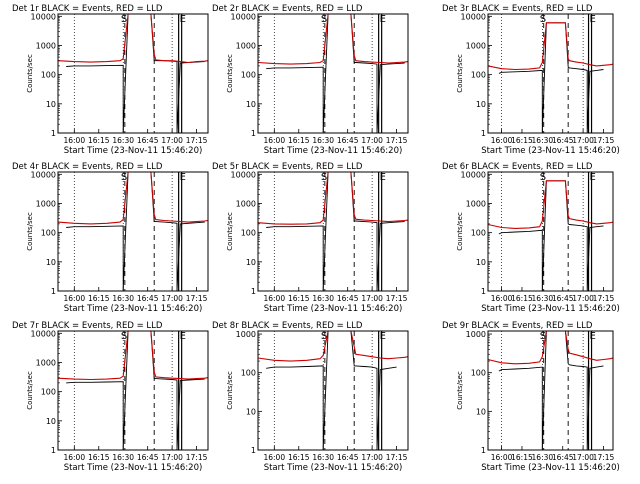 The image size is (640, 484). What do you see at coordinates (87, 167) in the screenshot?
I see `panel-title: Det 4r BLACK = Events, RED = LLD` at bounding box center [87, 167].